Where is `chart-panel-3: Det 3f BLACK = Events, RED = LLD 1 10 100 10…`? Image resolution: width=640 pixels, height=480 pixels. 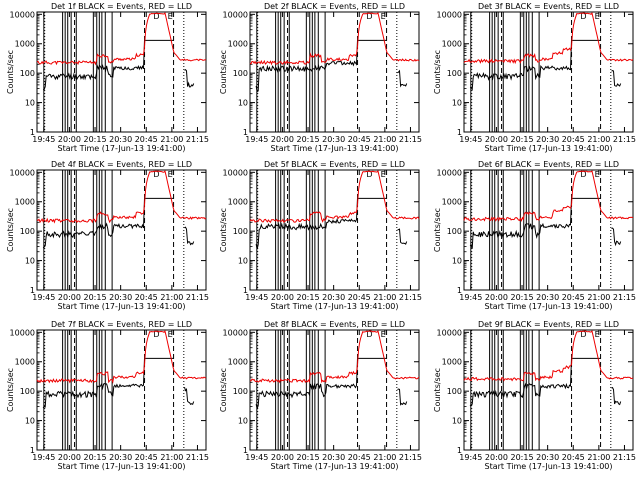
chart-panel-3: Det 3f BLACK = Events, RED = LLD 1 10 100 10… is located at coordinates (534, 77).